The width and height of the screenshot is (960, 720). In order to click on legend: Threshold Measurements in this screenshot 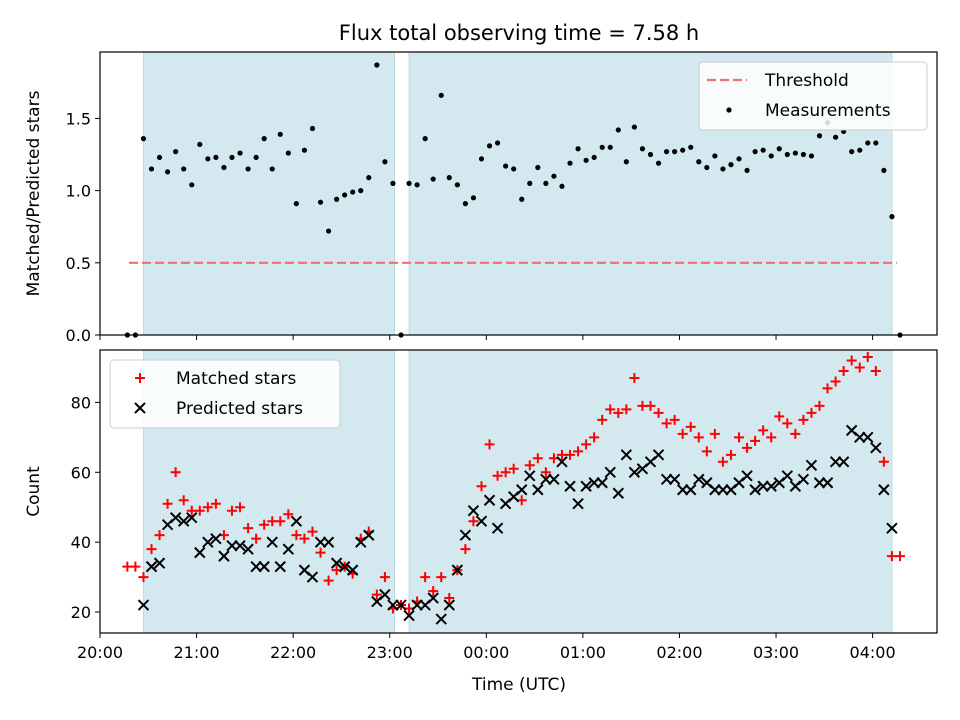, I will do `click(813, 96)`.